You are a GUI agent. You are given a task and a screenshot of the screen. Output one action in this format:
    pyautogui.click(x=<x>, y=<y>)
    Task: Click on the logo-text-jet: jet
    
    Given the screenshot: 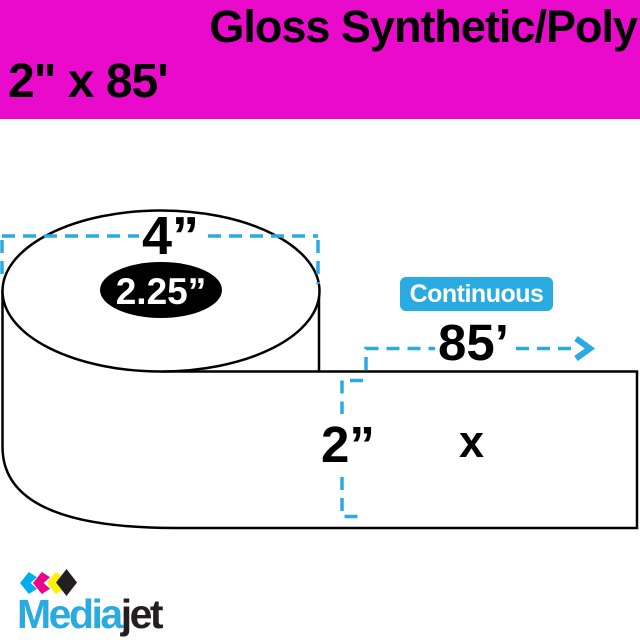 What is the action you would take?
    pyautogui.click(x=142, y=614)
    